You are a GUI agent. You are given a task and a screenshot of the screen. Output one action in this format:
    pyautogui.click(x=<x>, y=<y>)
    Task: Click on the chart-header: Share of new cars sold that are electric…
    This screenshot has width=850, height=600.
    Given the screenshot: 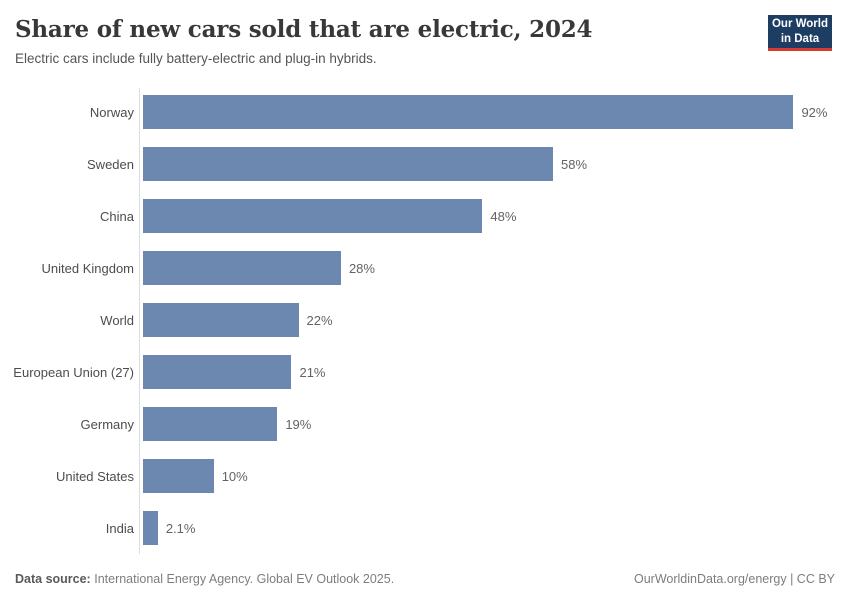 What is the action you would take?
    pyautogui.click(x=425, y=33)
    